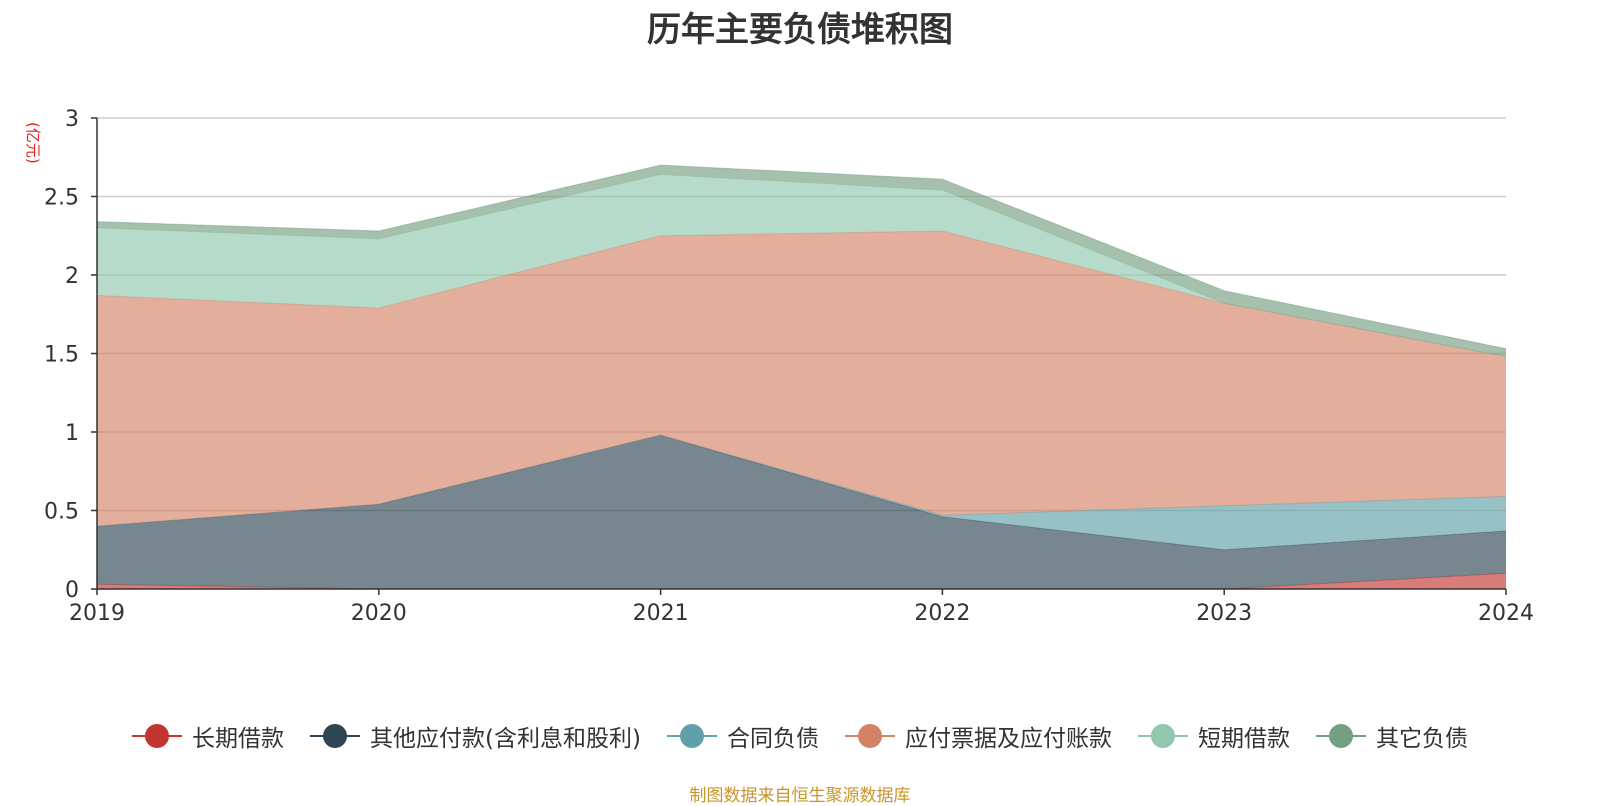 This screenshot has width=1600, height=806. What do you see at coordinates (72, 119) in the screenshot?
I see `y-tick-label: 3` at bounding box center [72, 119].